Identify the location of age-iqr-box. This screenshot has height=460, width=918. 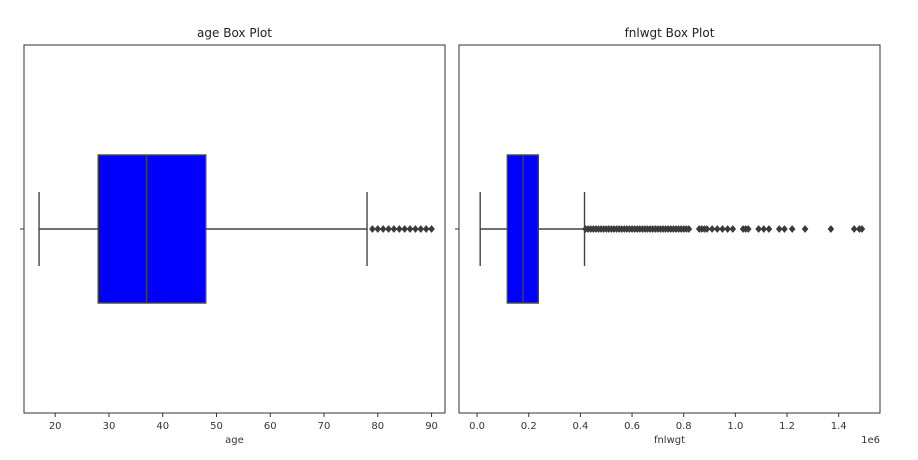
(152, 229).